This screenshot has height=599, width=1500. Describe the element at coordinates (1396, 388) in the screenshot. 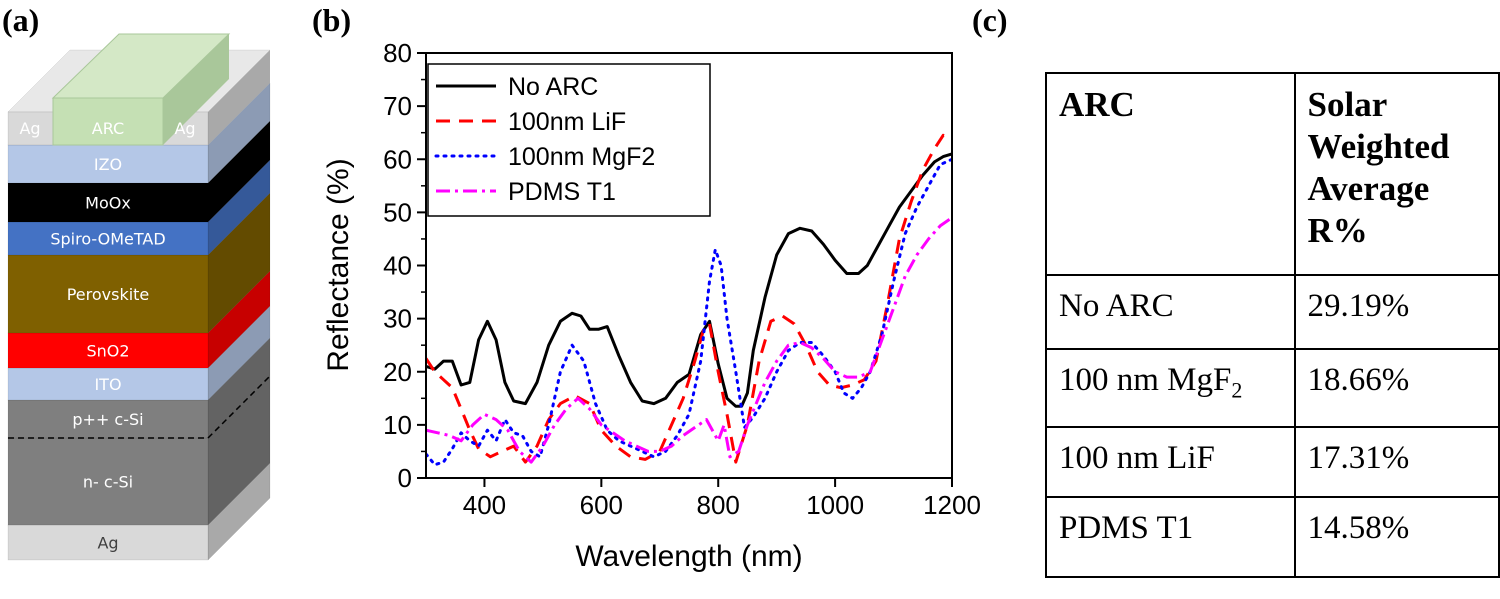

I see `row-value: 18.66%` at that location.